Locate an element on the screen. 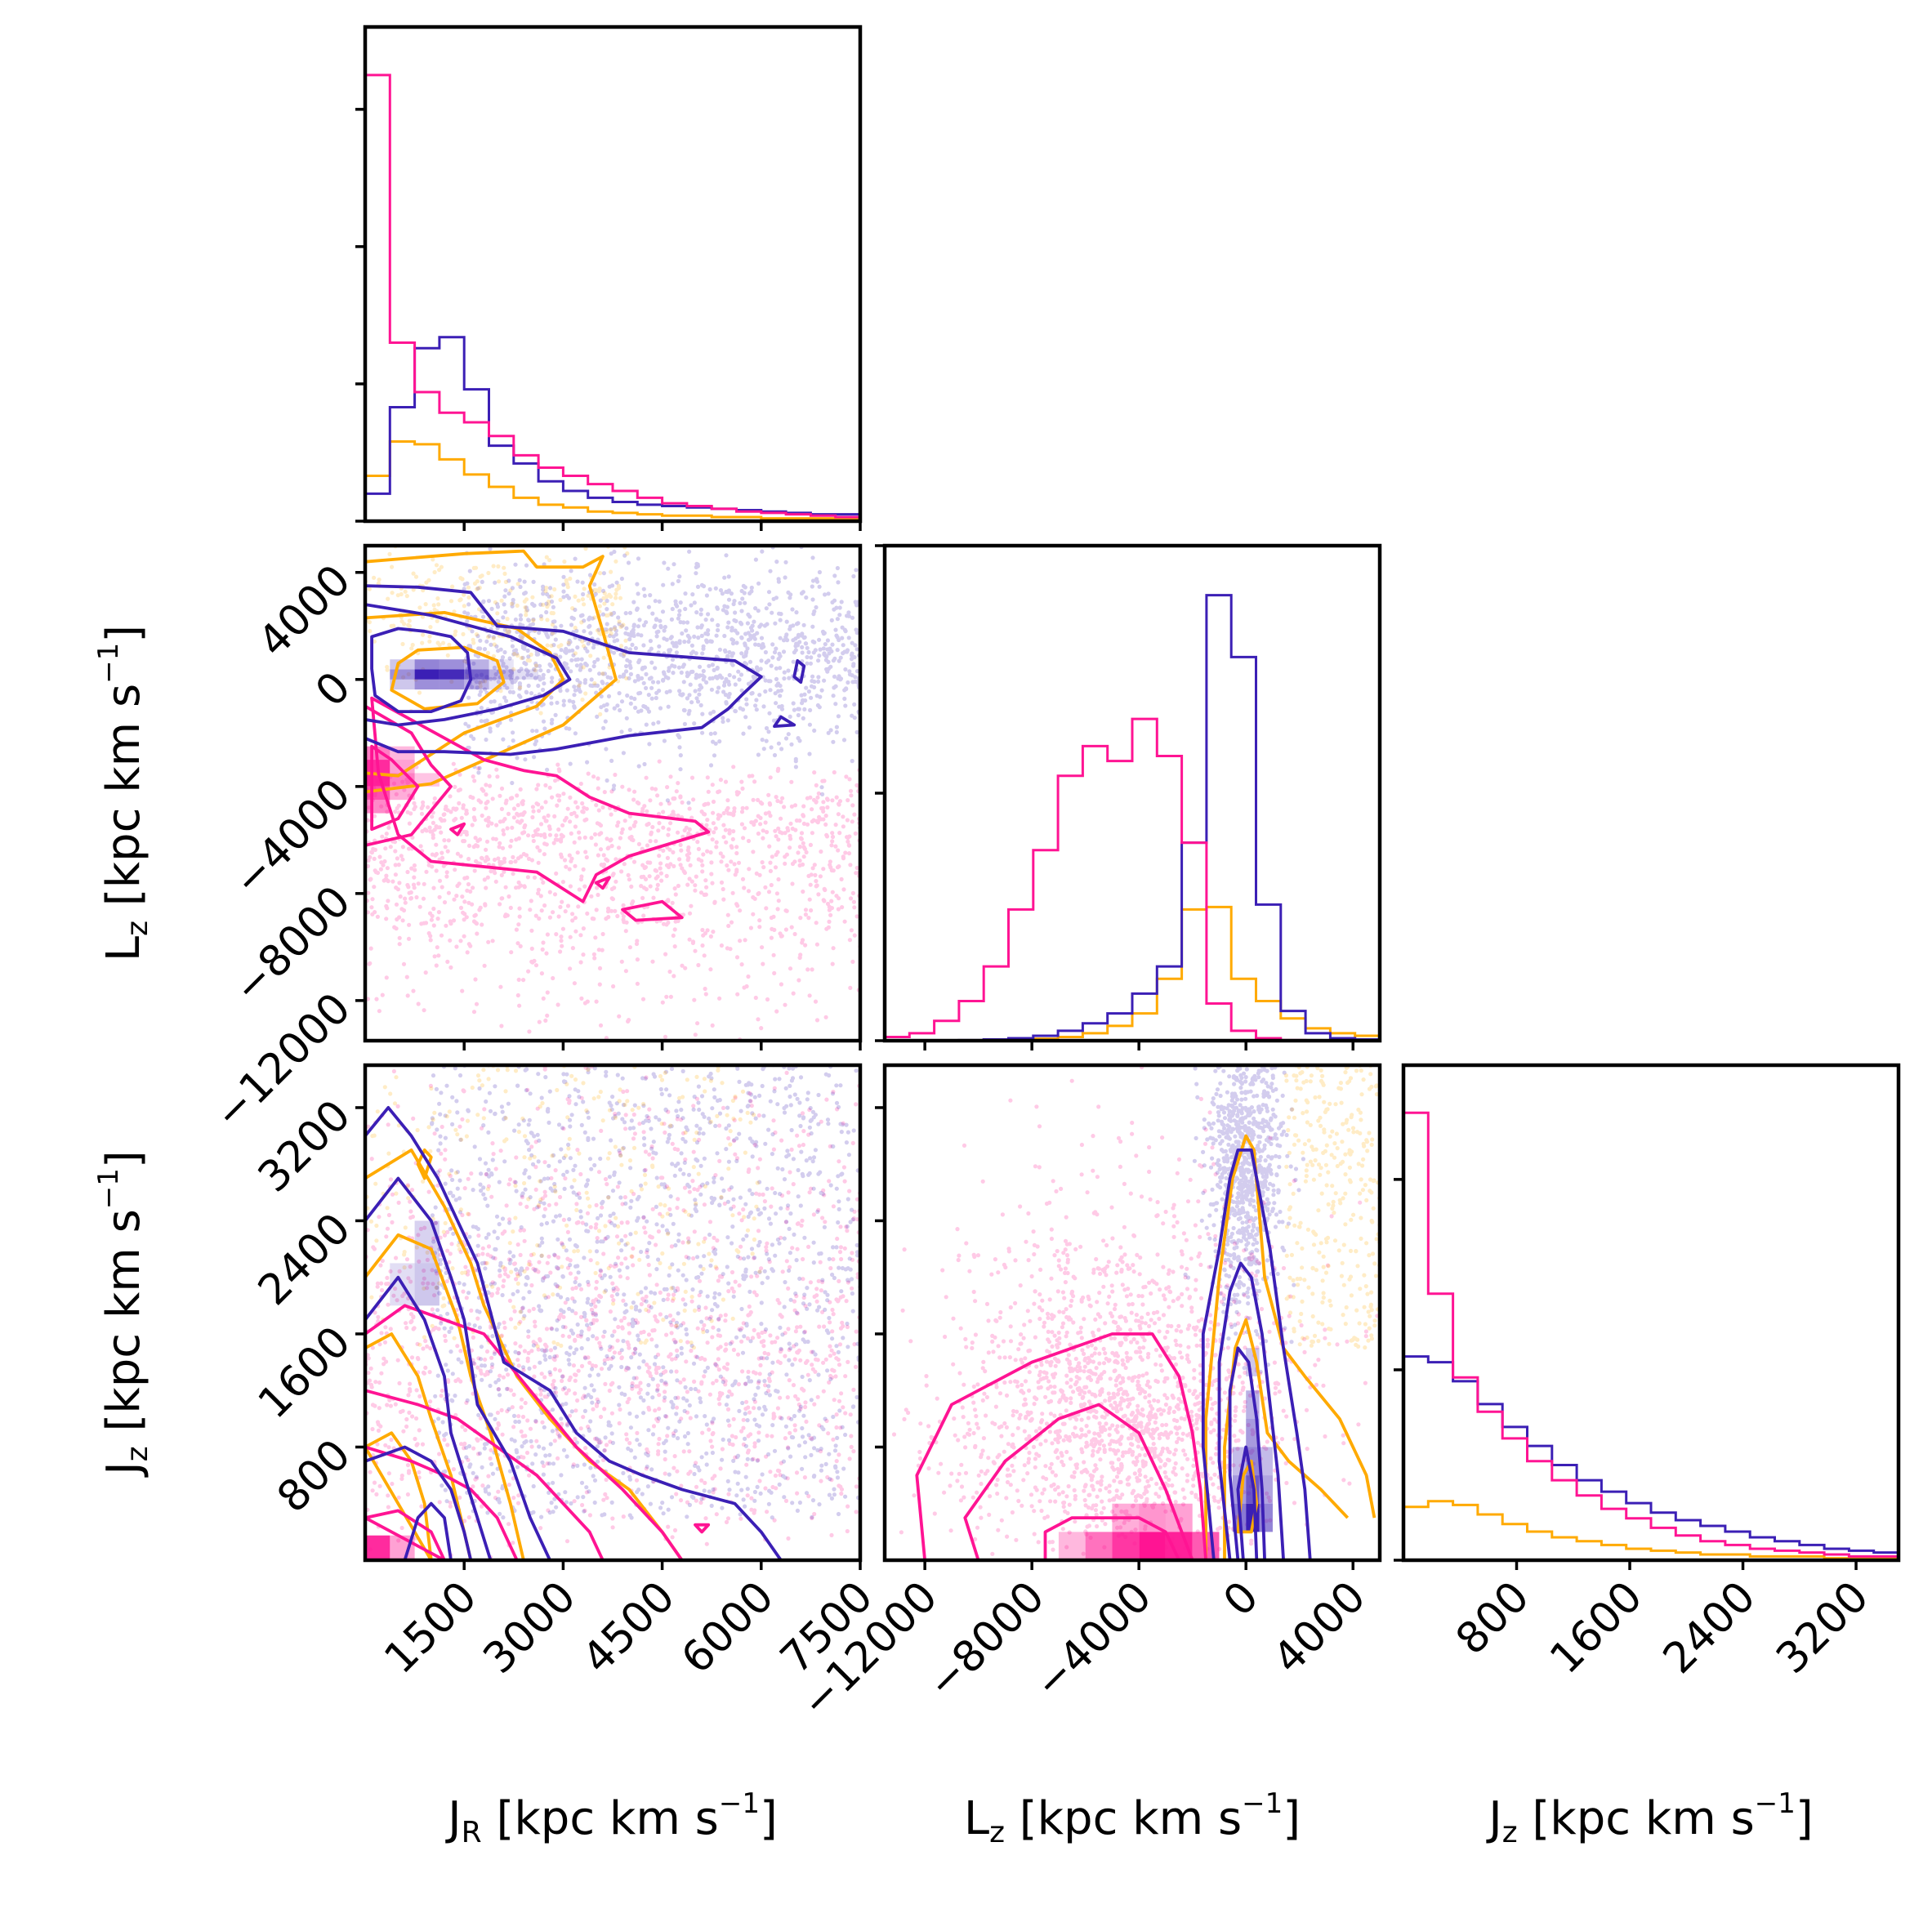  xtick-label-Jz-2: 2400 is located at coordinates (1709, 1628).